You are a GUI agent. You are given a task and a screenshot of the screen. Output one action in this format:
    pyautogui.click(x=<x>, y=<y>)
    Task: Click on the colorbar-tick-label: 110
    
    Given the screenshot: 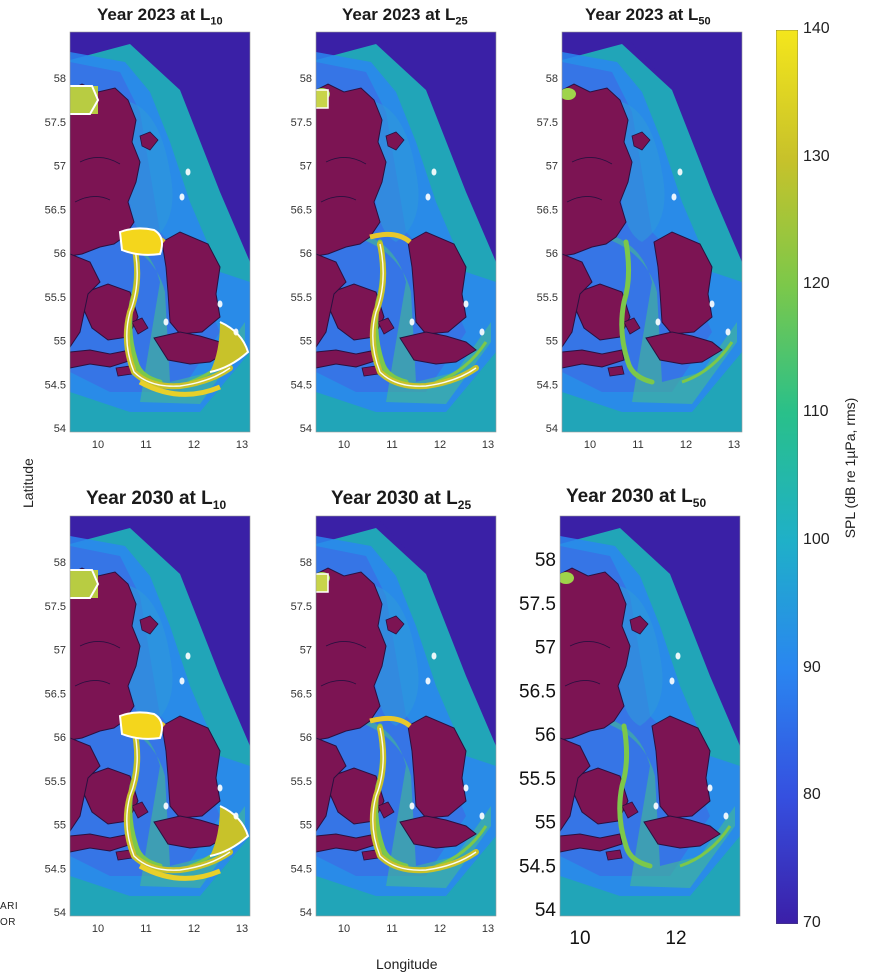 What is the action you would take?
    pyautogui.click(x=816, y=412)
    